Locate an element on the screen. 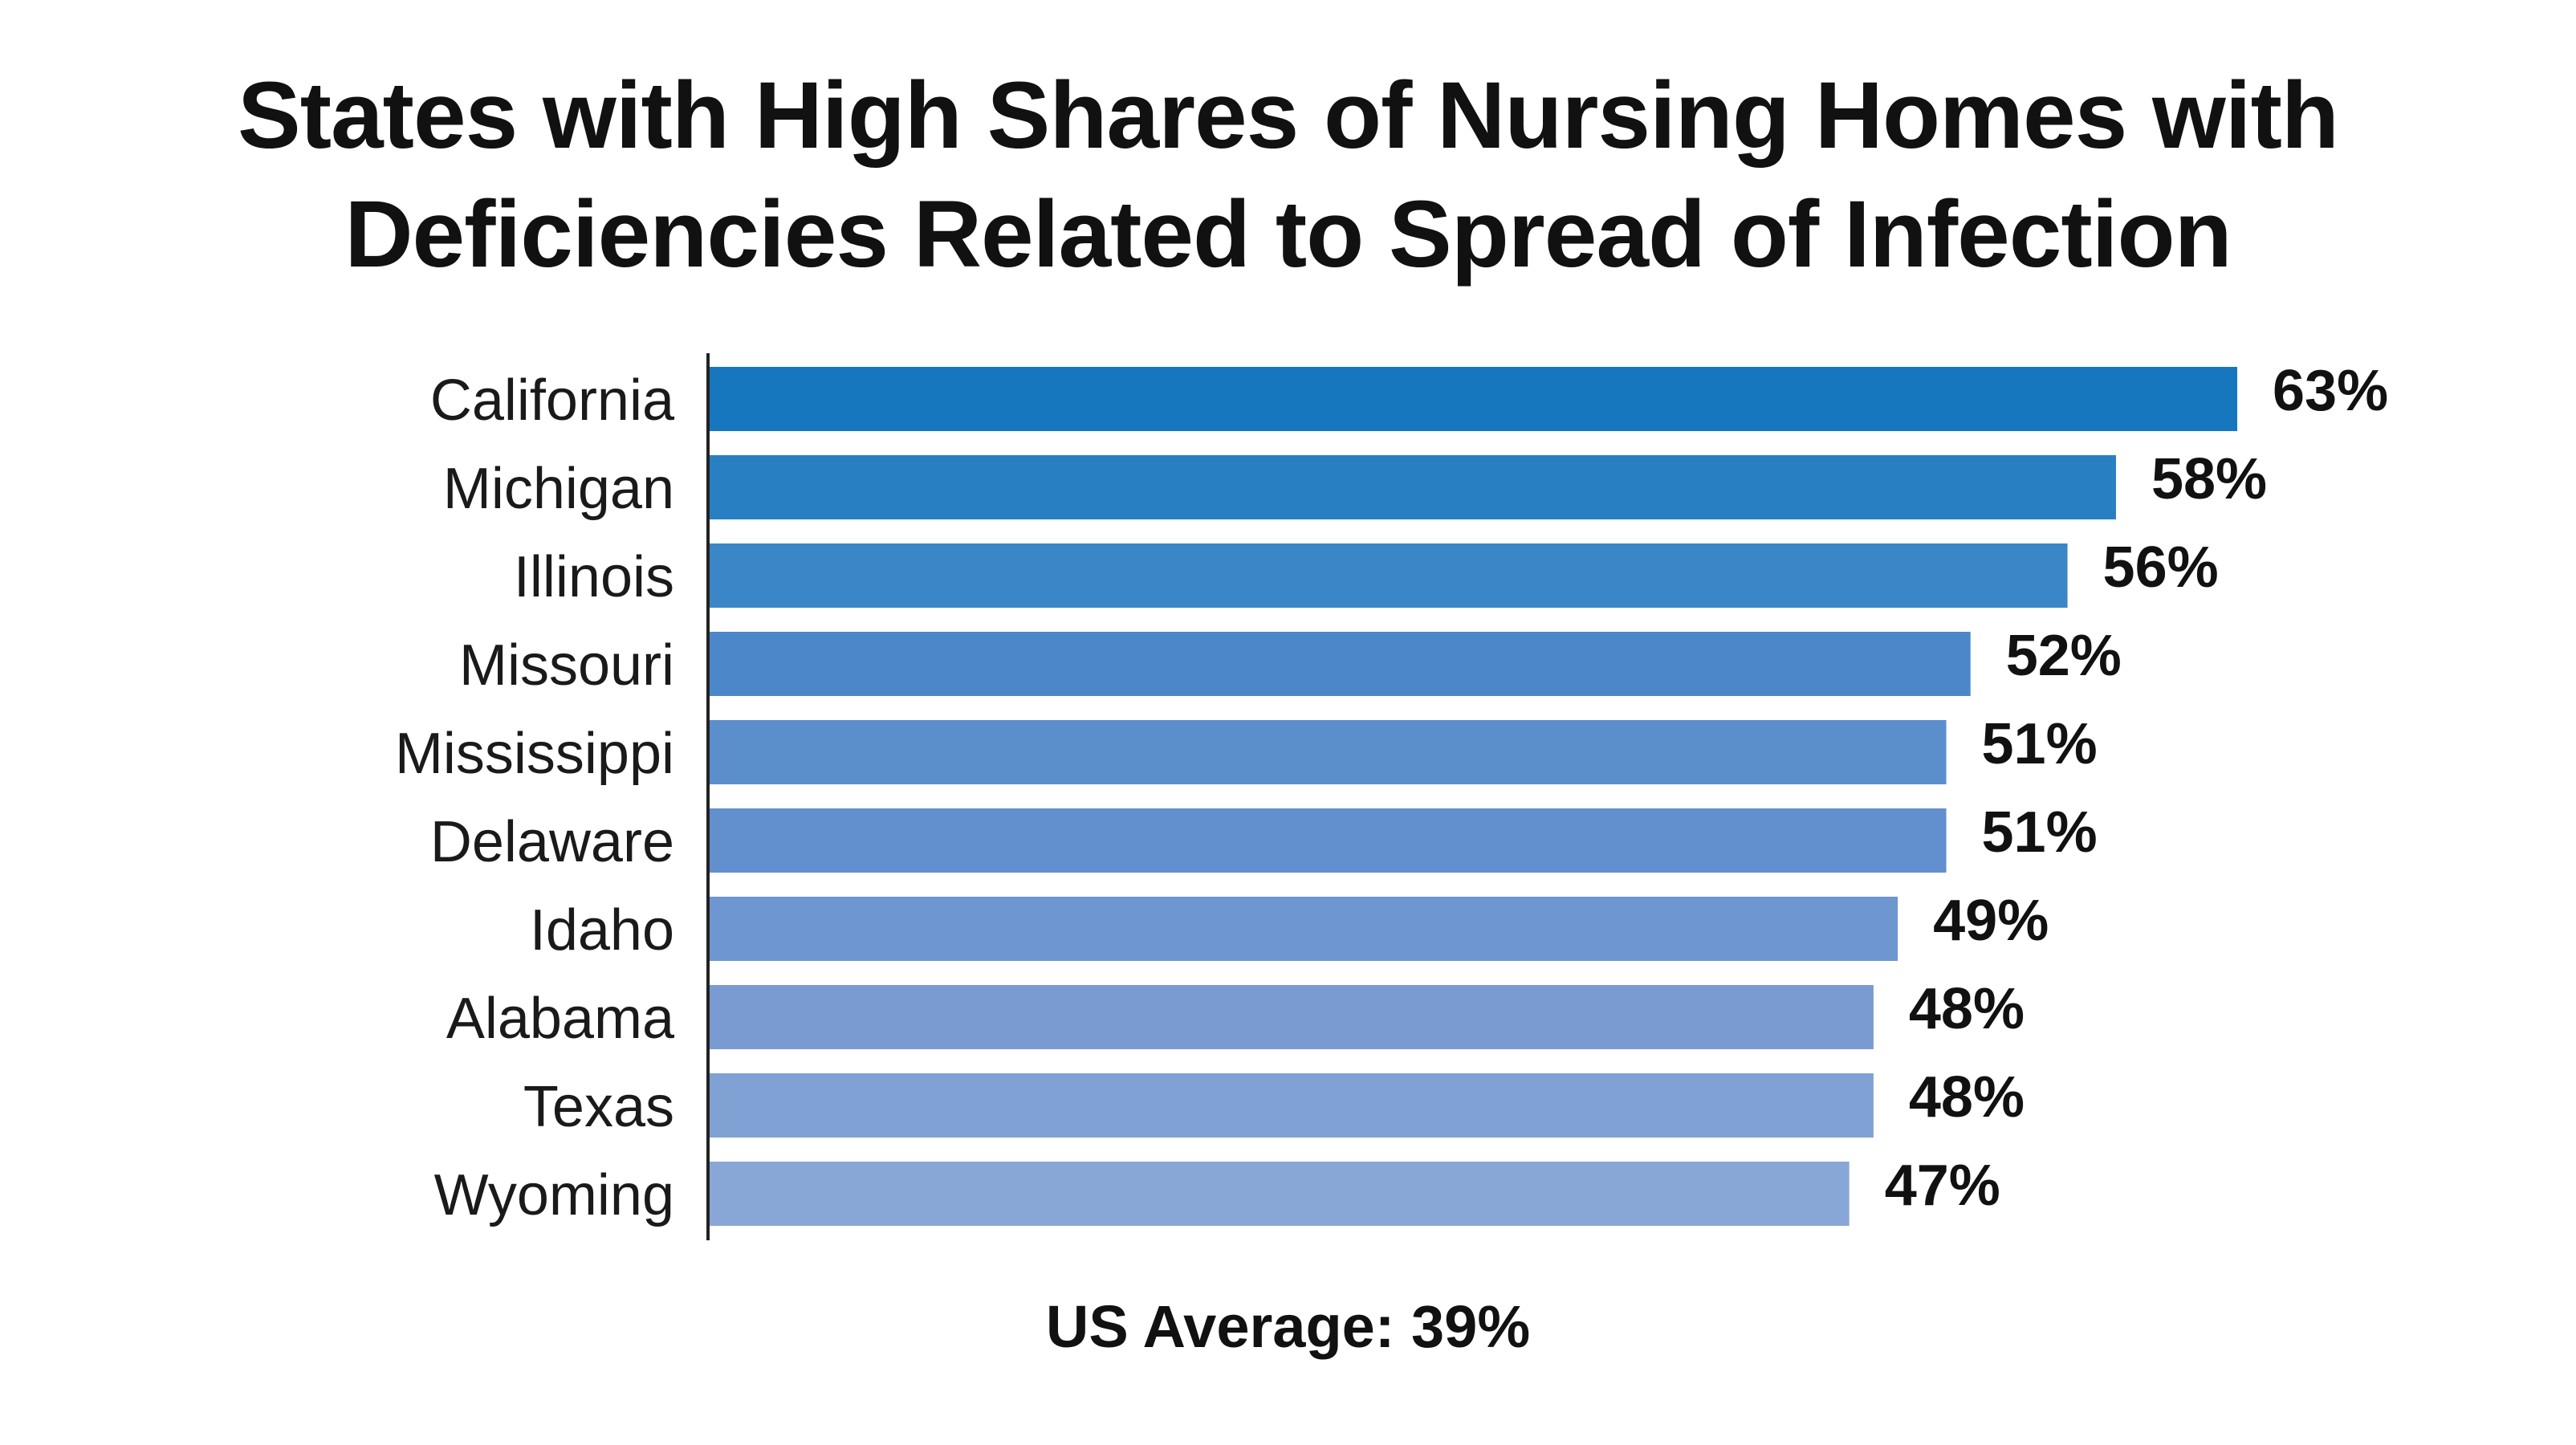 The image size is (2576, 1445). value-label-missouri: 52% is located at coordinates (2064, 656).